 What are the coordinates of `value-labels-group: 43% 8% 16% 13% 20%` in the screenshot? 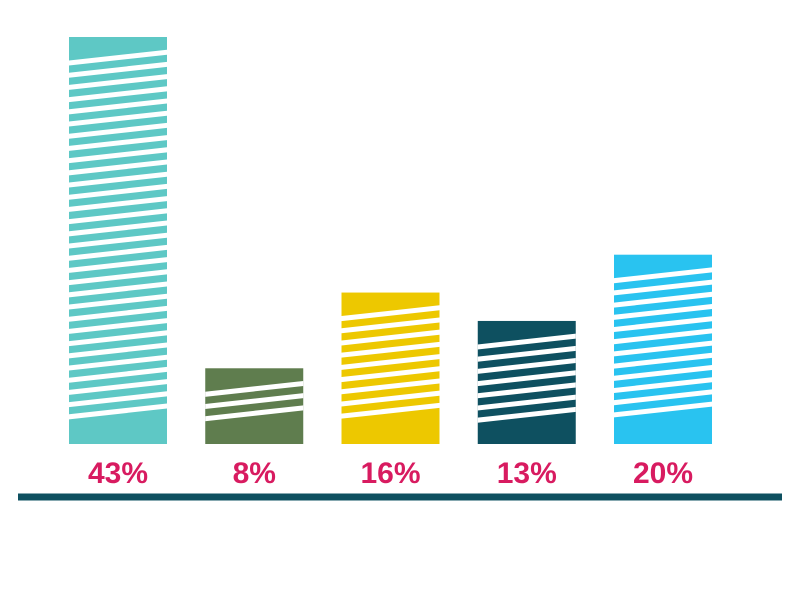 It's located at (390, 473).